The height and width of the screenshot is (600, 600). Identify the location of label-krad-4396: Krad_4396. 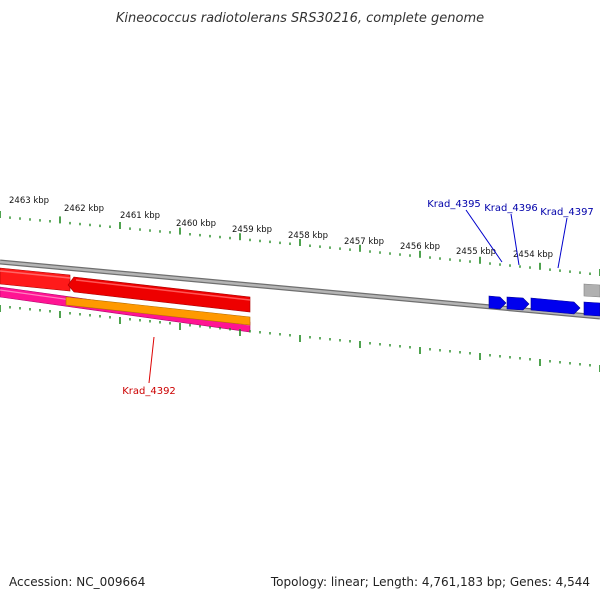
(511, 208).